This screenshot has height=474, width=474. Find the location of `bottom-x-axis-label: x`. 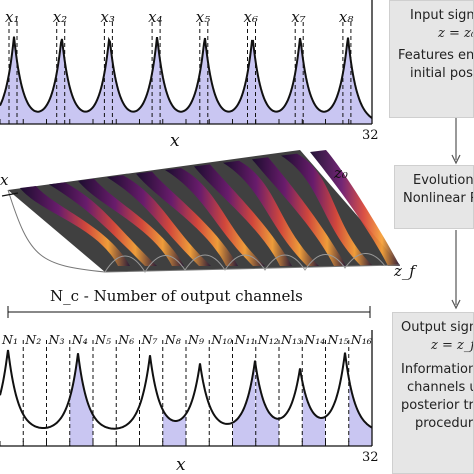

bottom-x-axis-label: x is located at coordinates (181, 464).